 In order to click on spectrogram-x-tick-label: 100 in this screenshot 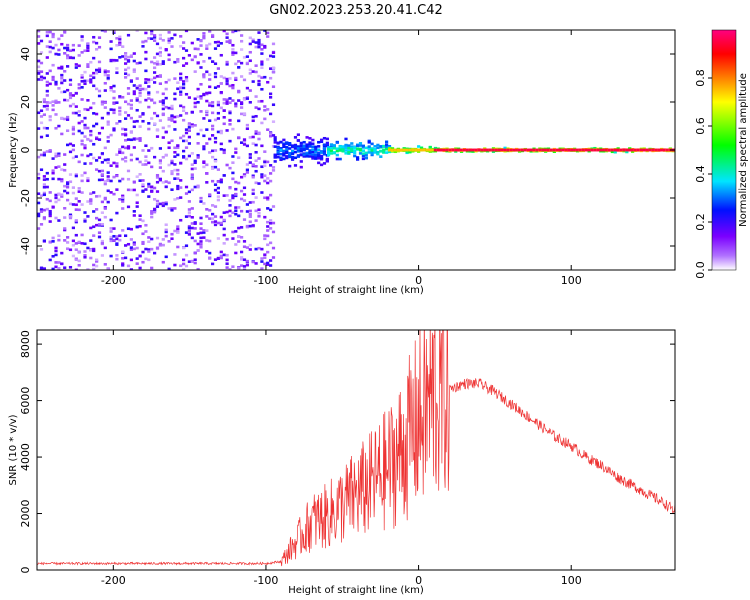, I will do `click(571, 280)`.